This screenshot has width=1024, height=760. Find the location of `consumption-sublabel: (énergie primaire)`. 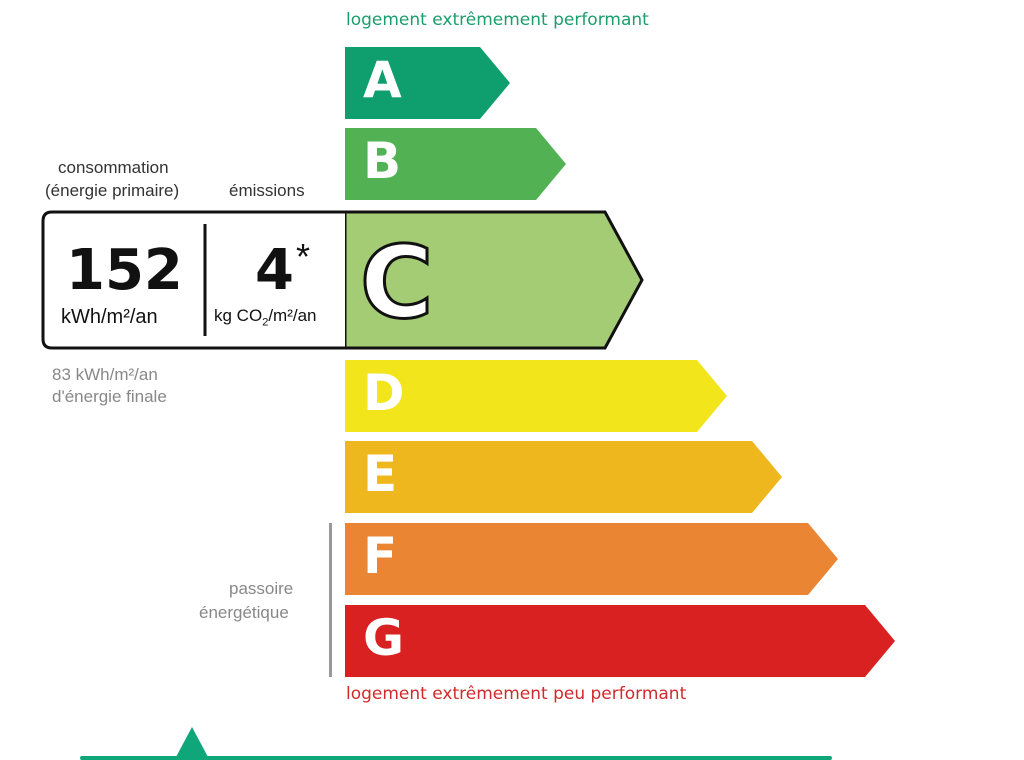

consumption-sublabel: (énergie primaire) is located at coordinates (112, 190).